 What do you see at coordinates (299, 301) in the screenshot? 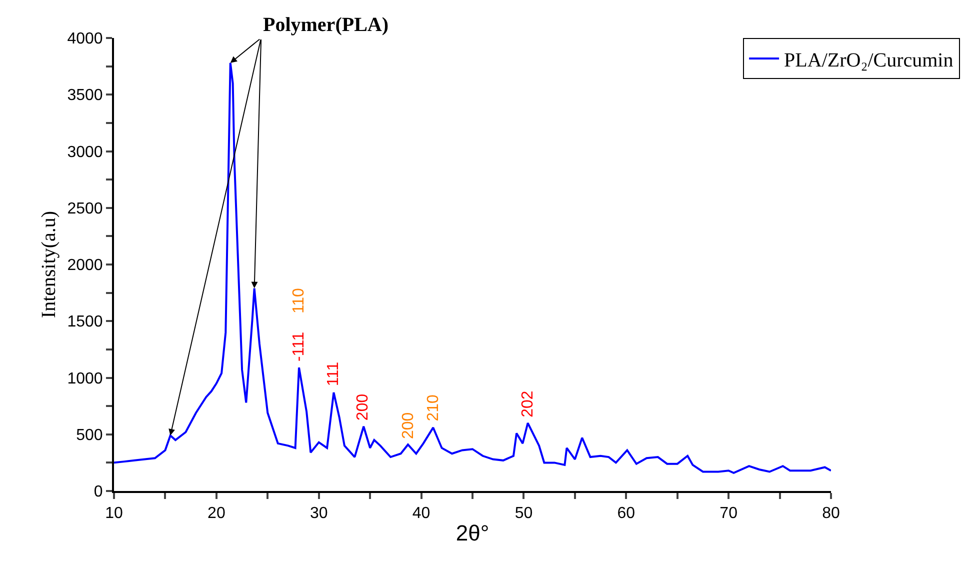
I see `annotation: 110` at bounding box center [299, 301].